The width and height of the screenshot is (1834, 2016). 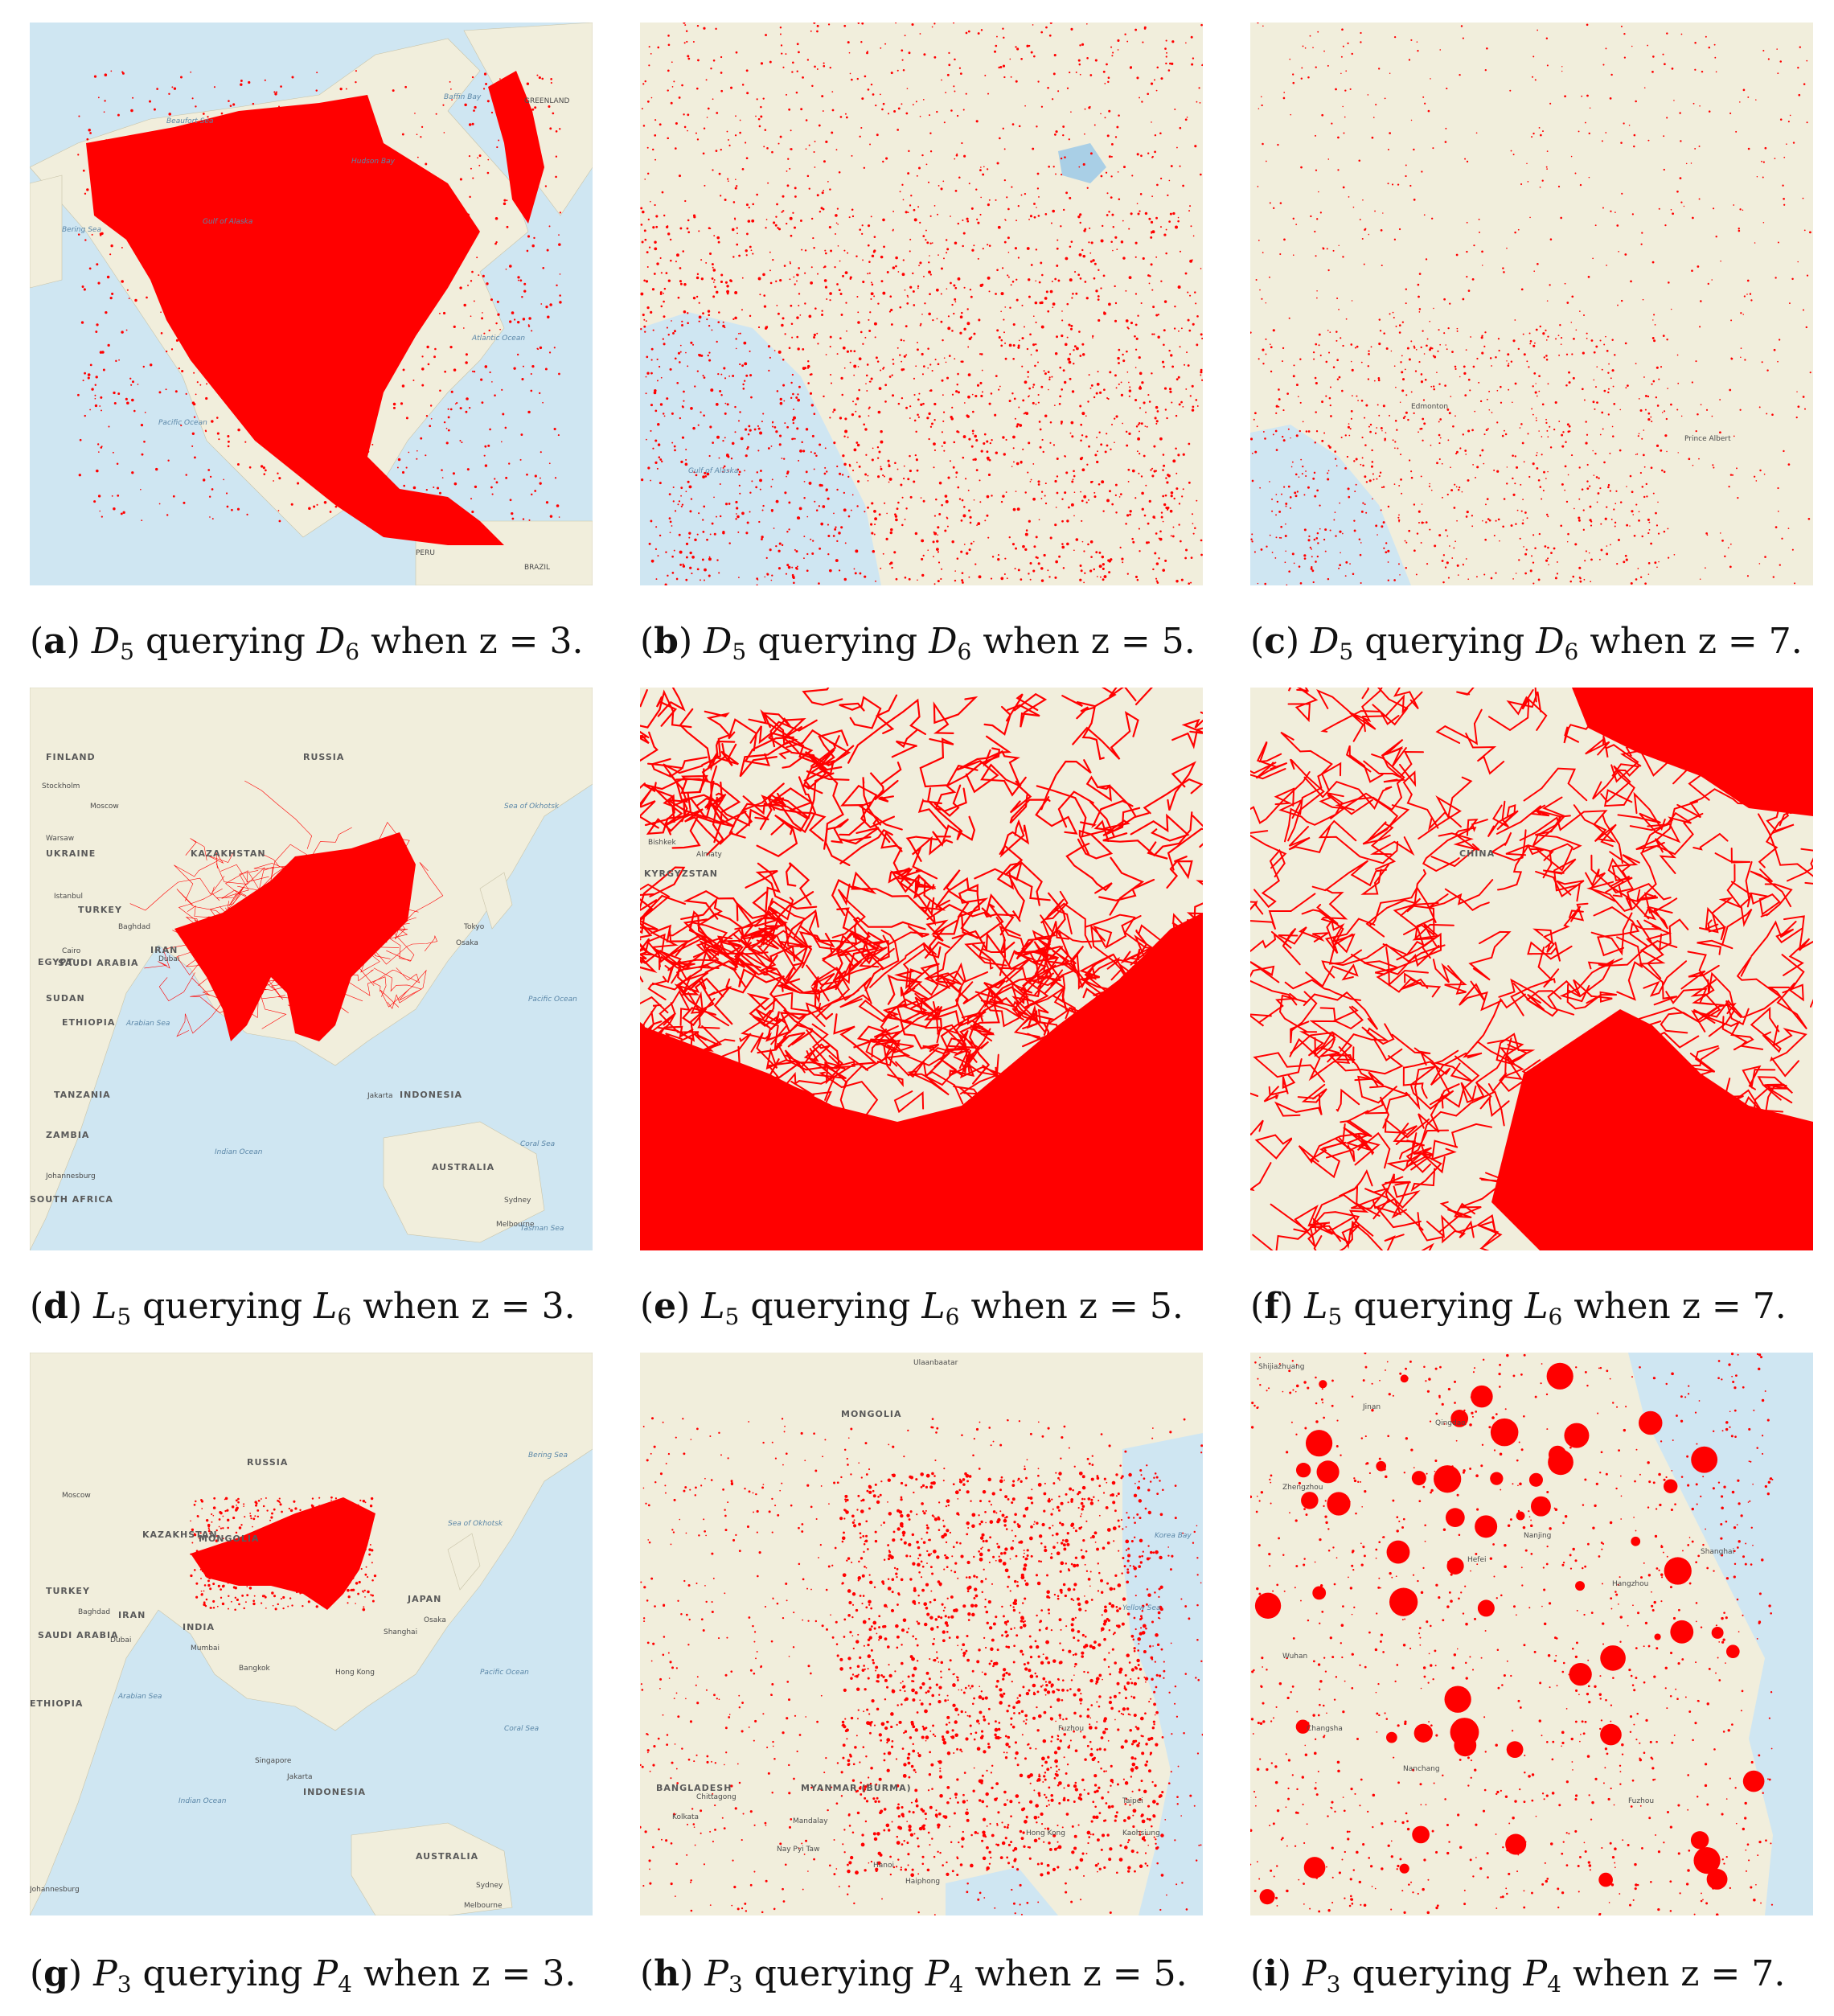 I want to click on map-place-label: GREENLAND, so click(x=546, y=101).